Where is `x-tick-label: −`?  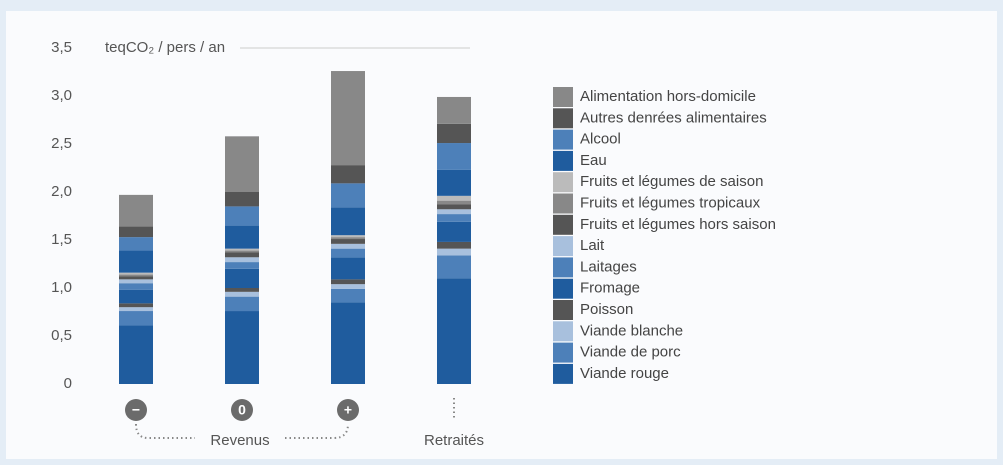
x-tick-label: − is located at coordinates (136, 410).